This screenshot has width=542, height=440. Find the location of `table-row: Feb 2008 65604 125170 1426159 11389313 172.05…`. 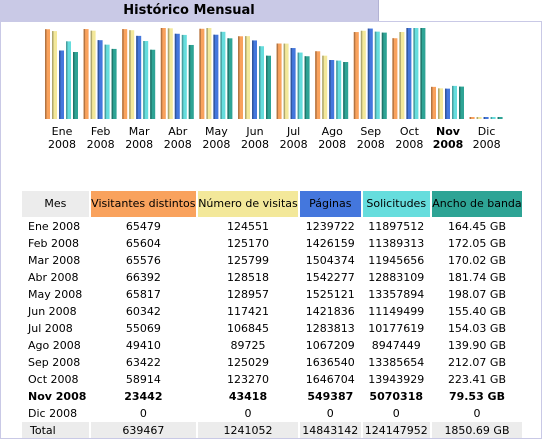

table-row: Feb 2008 65604 125170 1426159 11389313 172.05… is located at coordinates (272, 243).